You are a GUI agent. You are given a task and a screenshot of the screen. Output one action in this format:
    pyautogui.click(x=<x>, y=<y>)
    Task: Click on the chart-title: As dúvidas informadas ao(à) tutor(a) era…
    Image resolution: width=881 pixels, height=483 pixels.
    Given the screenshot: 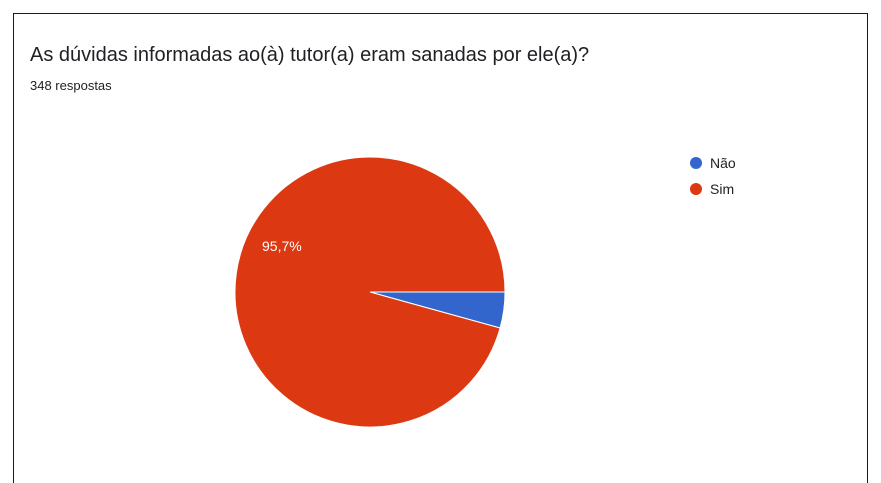 What is the action you would take?
    pyautogui.click(x=310, y=55)
    